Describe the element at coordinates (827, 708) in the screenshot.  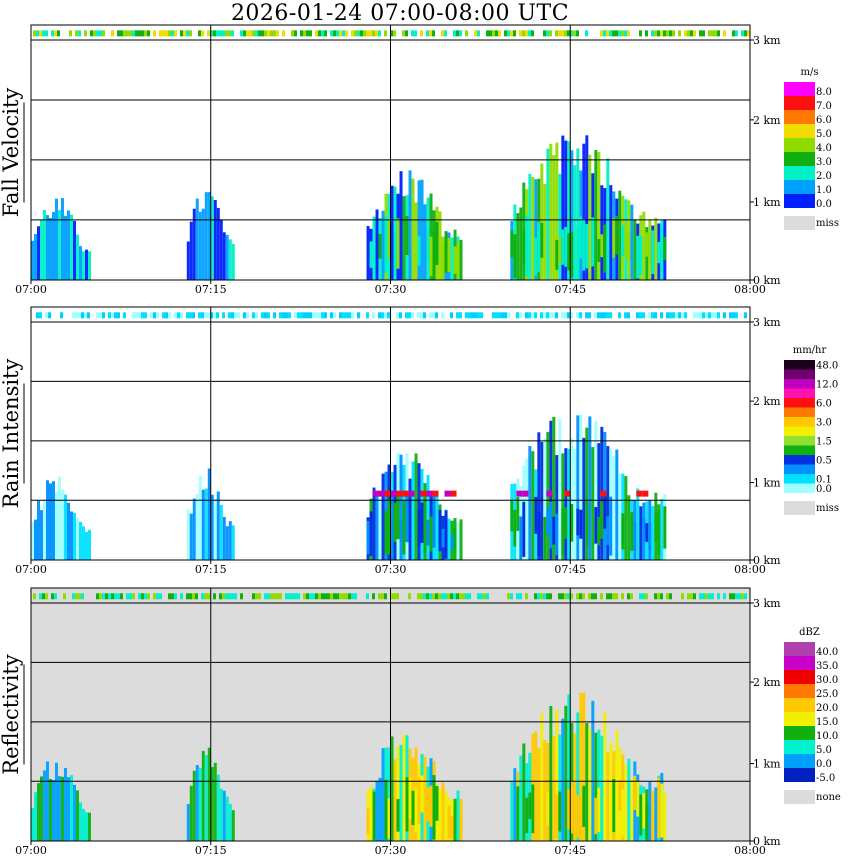
I see `legend-label: 20.0` at that location.